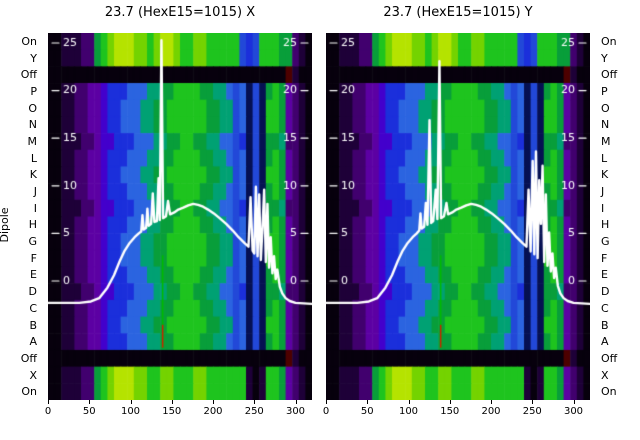 Image resolution: width=640 pixels, height=440 pixels. I want to click on panel-y-axis-ticks: 0 50 100 150 200 250 300, so click(456, 415).